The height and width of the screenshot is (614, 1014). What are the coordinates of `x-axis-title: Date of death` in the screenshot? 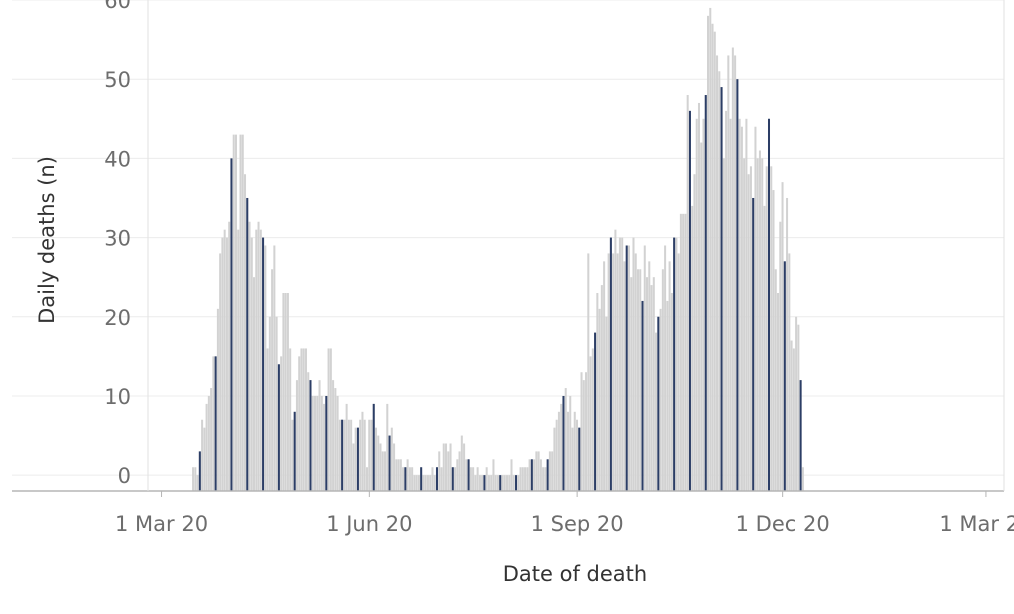 It's located at (575, 574).